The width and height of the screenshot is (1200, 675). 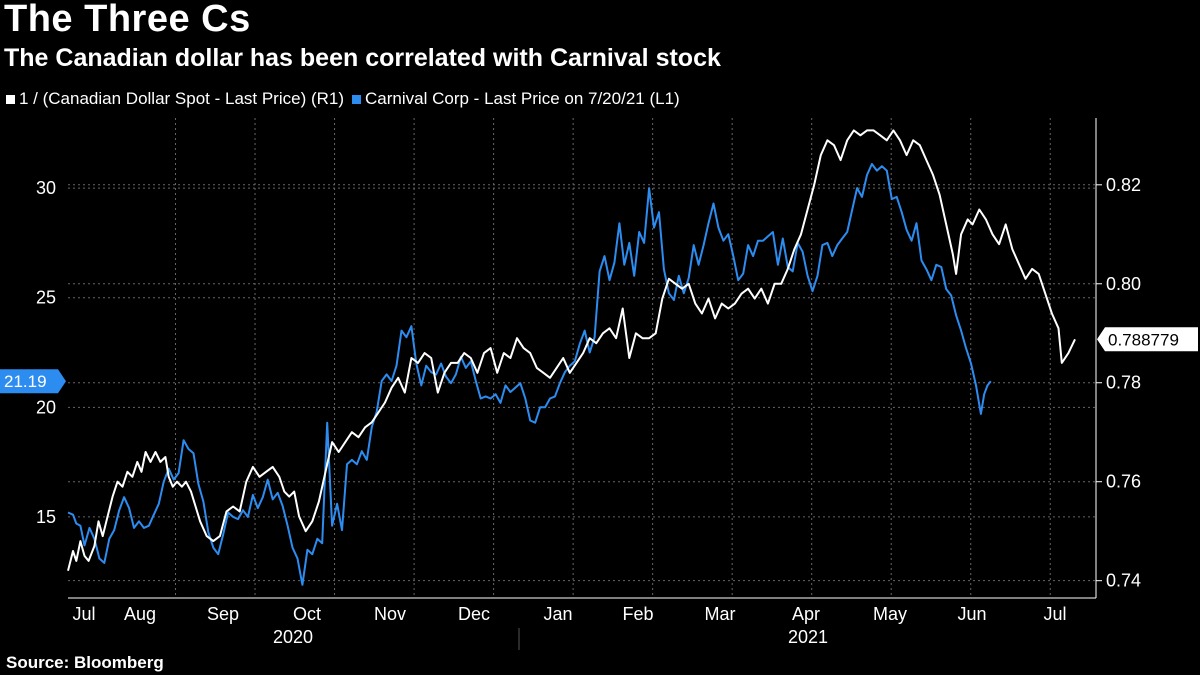 I want to click on x-tick-label: Feb, so click(x=637, y=614).